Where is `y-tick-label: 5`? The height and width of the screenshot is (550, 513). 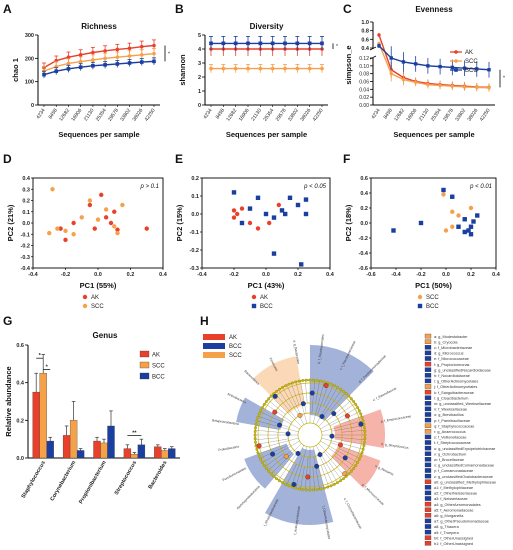
y-tick-label: 5 is located at coordinates (199, 36).